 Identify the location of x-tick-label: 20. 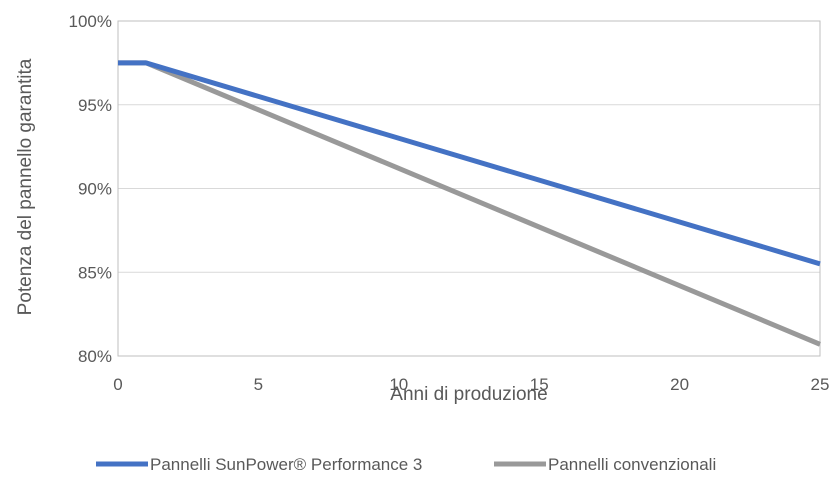
(679, 384).